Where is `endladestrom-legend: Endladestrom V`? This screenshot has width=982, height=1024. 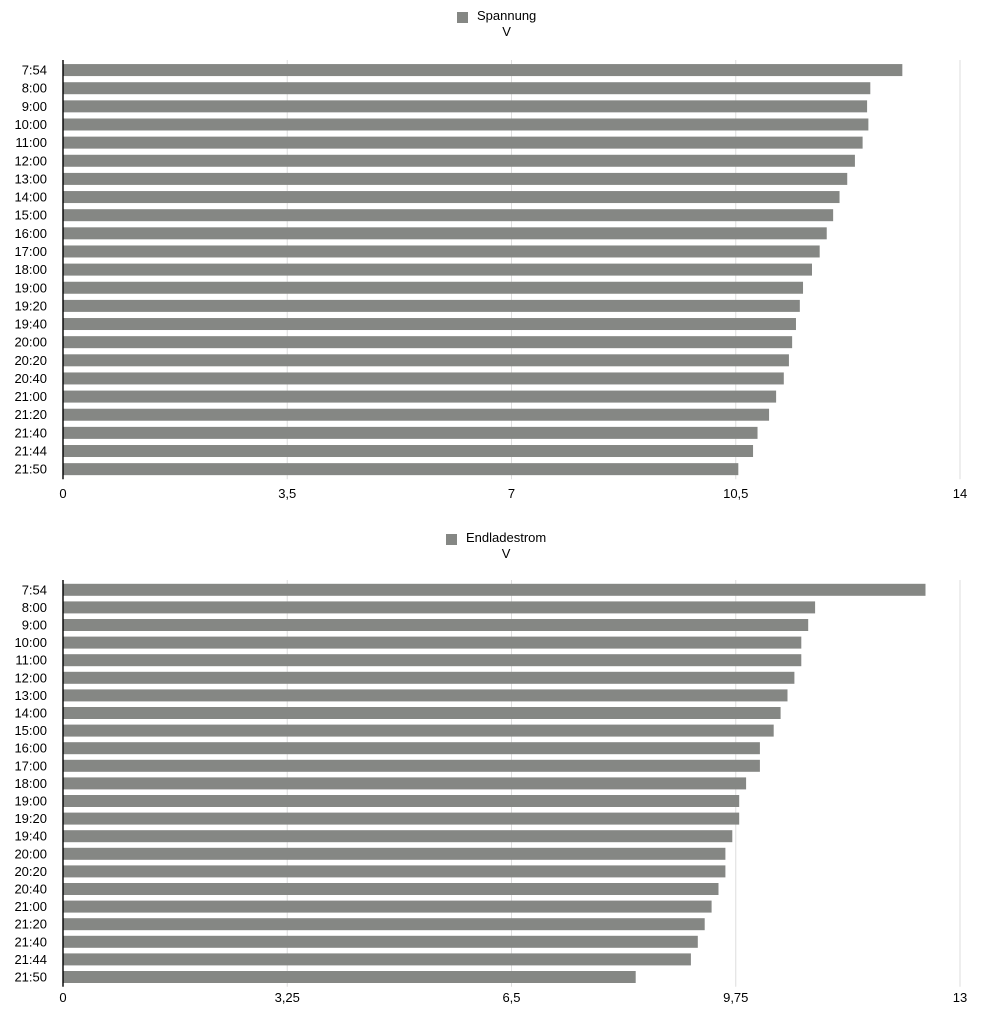
endladestrom-legend: Endladestrom V is located at coordinates (496, 546).